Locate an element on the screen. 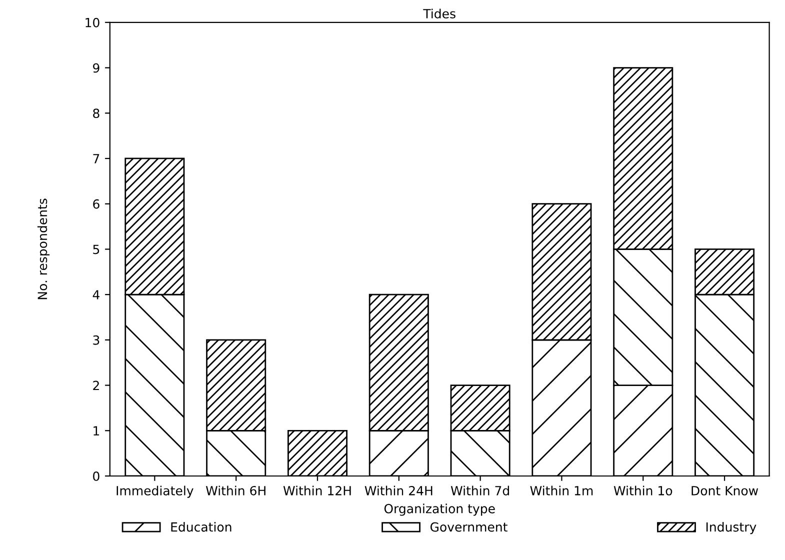 This screenshot has width=785, height=560. y-tick-label: 4 is located at coordinates (96, 295).